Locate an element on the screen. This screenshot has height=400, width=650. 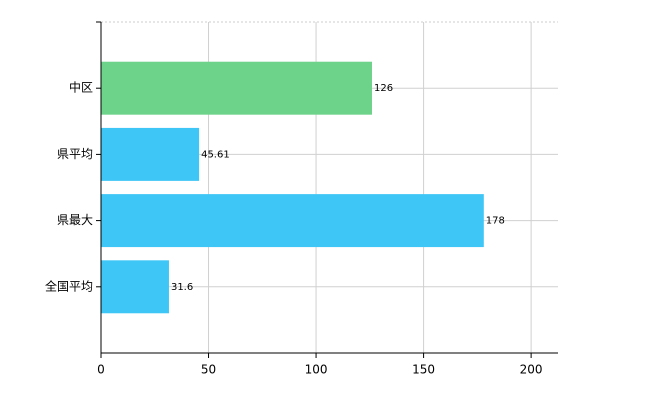
x-tick-label: 150 is located at coordinates (423, 370).